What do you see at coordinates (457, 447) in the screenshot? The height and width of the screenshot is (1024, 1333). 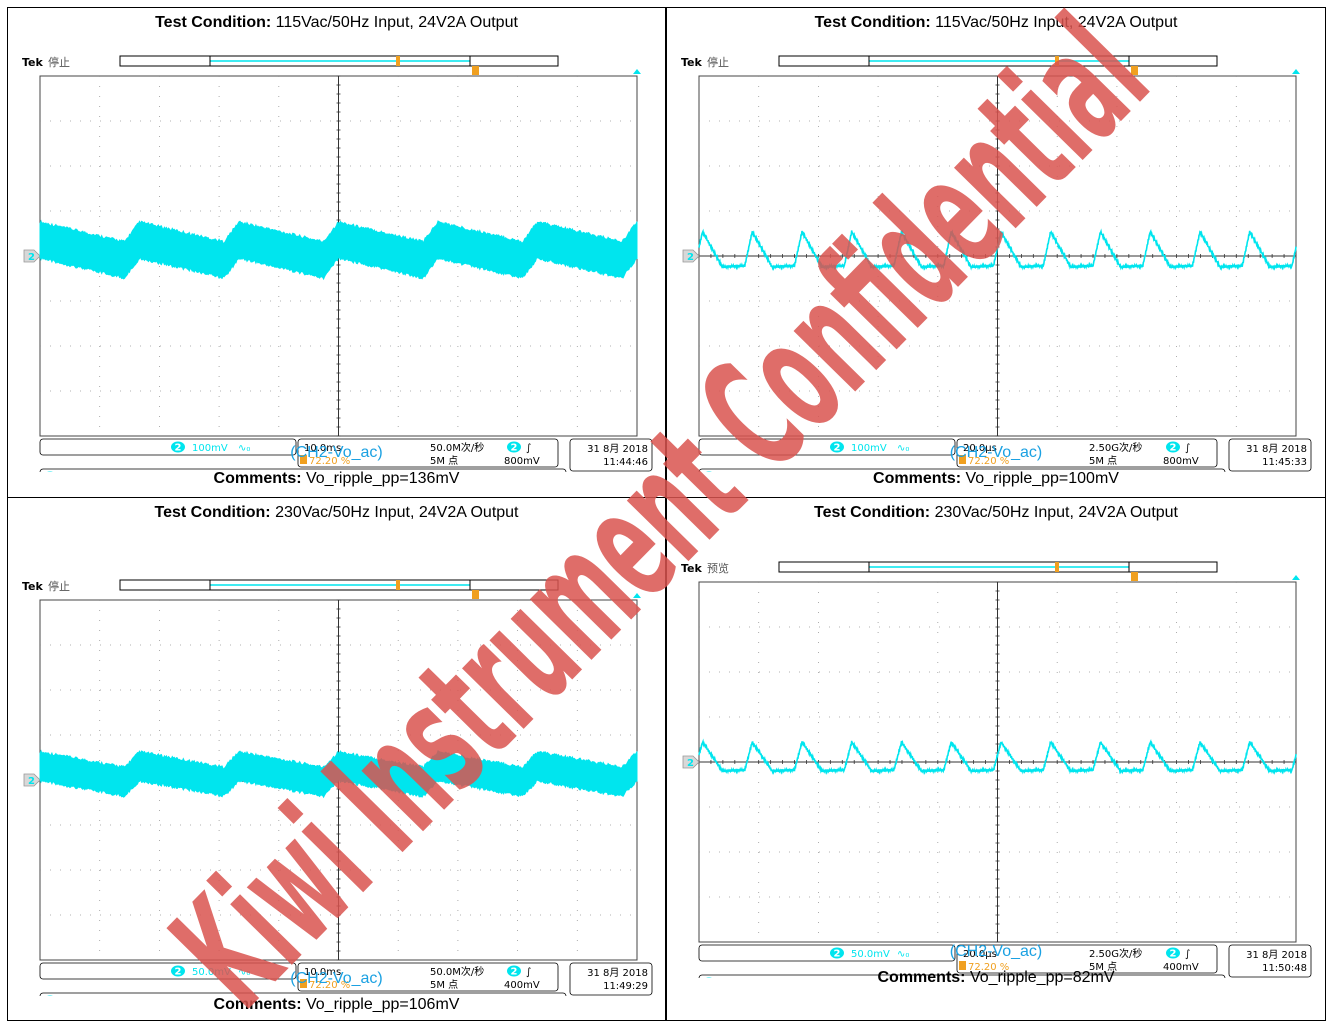 I see `sample-rate: 50.0M次/秒` at bounding box center [457, 447].